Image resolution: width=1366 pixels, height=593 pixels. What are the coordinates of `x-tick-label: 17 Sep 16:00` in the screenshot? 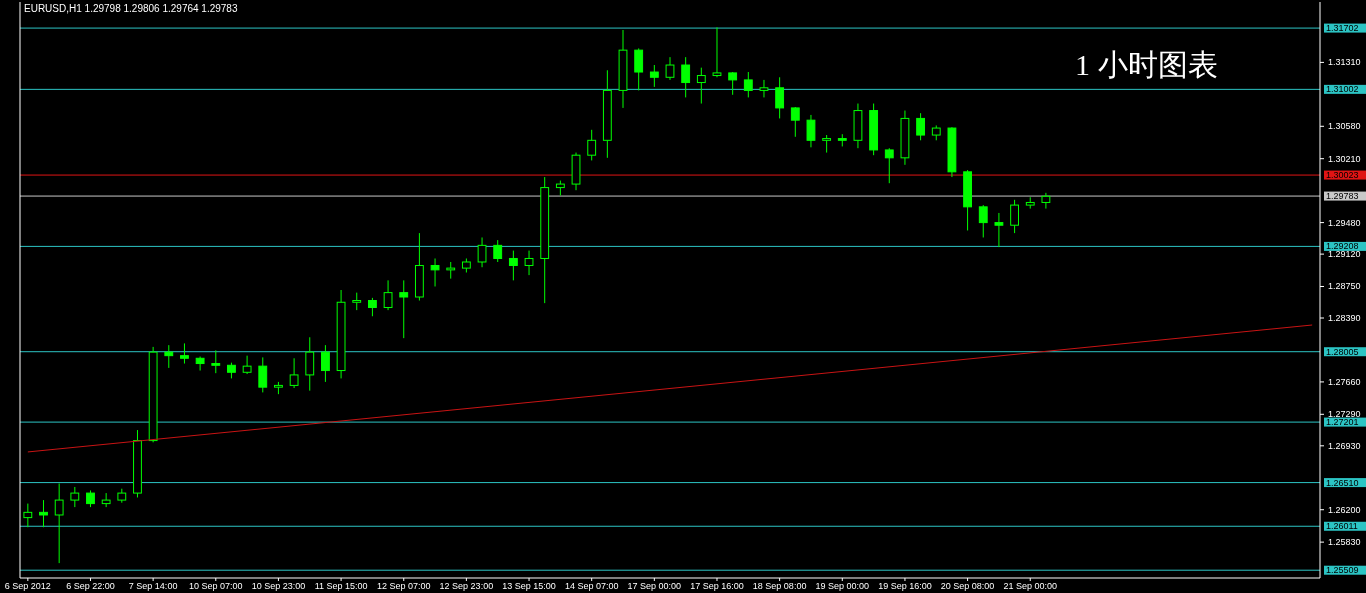 It's located at (717, 586).